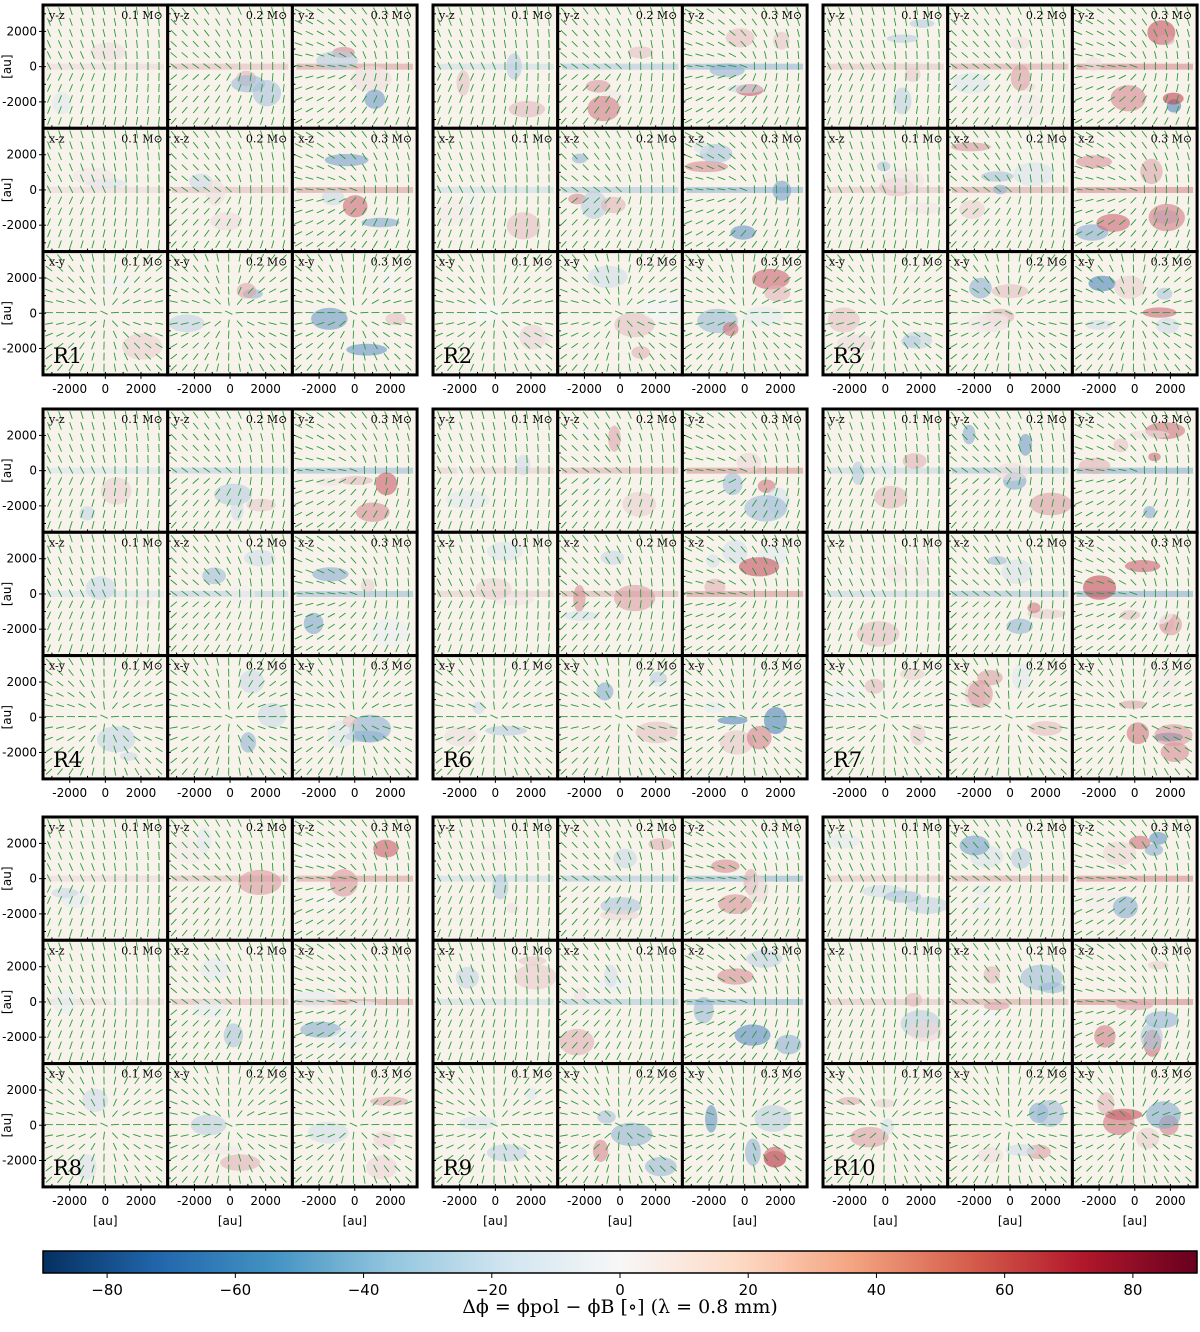  Describe the element at coordinates (847, 760) in the screenshot. I see `run-label: R7` at that location.